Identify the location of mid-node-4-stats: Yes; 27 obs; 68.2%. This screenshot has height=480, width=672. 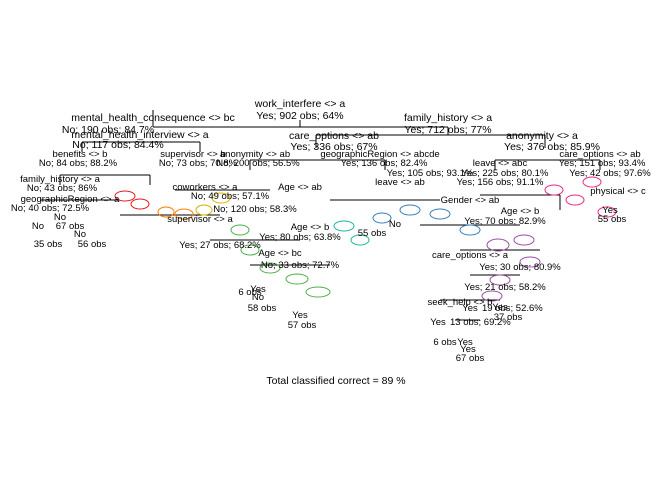
(220, 245).